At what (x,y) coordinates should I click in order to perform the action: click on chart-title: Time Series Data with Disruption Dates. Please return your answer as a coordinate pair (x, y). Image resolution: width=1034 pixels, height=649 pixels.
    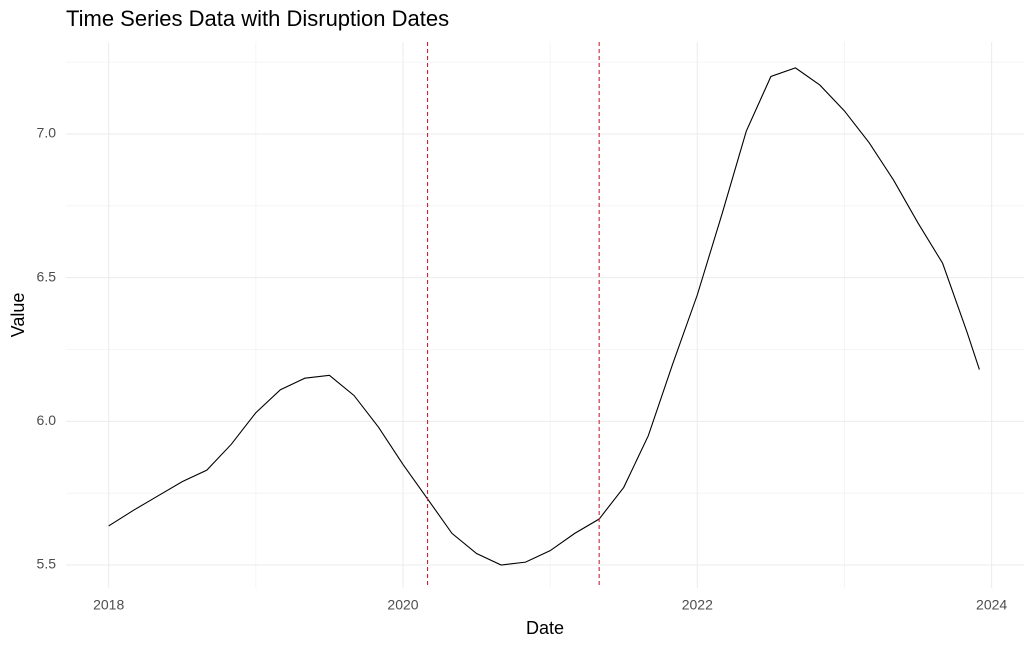
    Looking at the image, I should click on (257, 18).